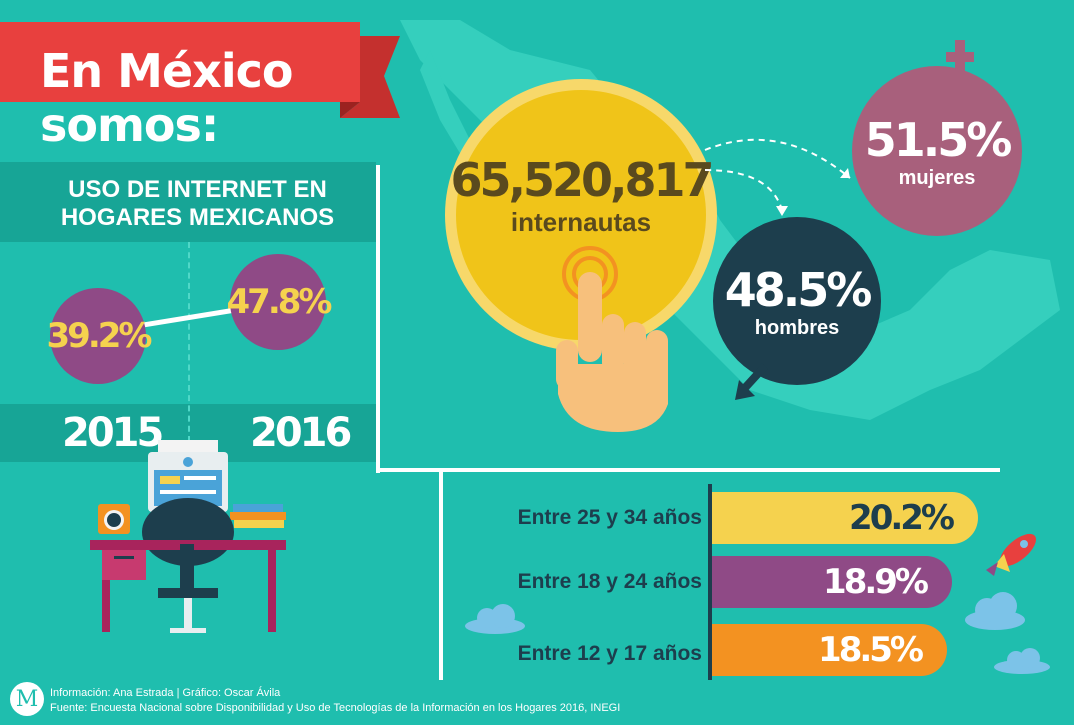 The width and height of the screenshot is (1074, 725). I want to click on age-bar-18-24: 18.9%, so click(832, 582).